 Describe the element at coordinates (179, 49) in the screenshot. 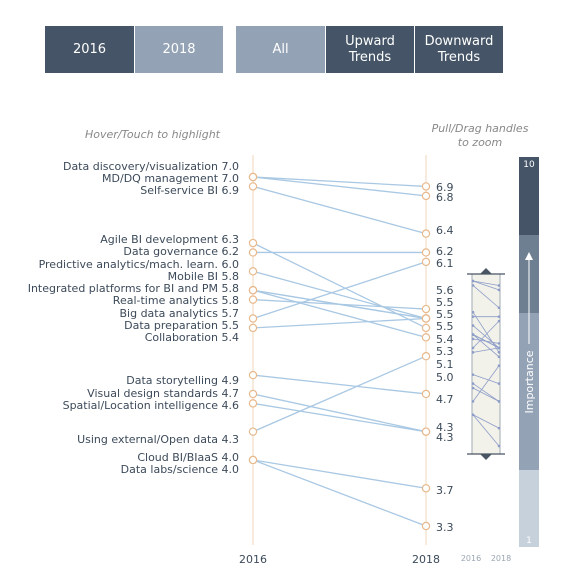

I see `year-2018-button: 2018` at that location.